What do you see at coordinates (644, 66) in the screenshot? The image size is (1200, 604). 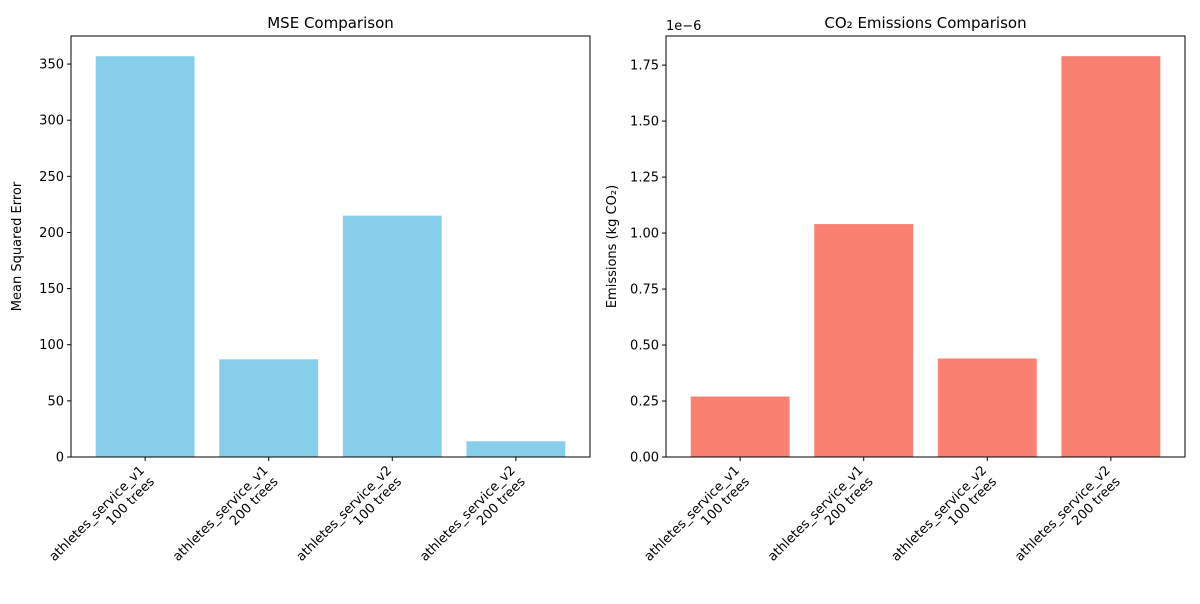 I see `y-tick-label: 1.75` at bounding box center [644, 66].